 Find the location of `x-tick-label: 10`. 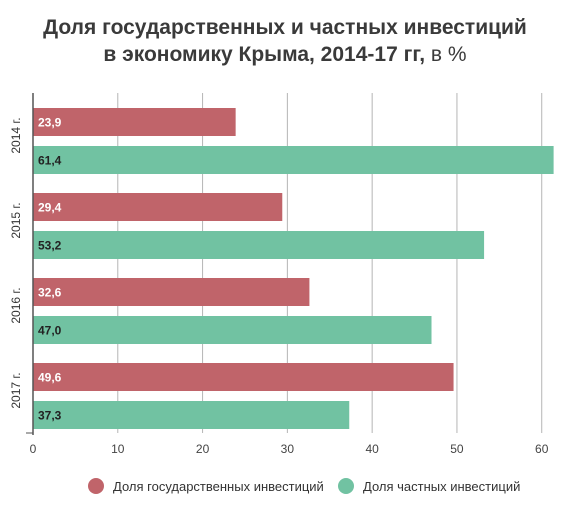

x-tick-label: 10 is located at coordinates (118, 449).